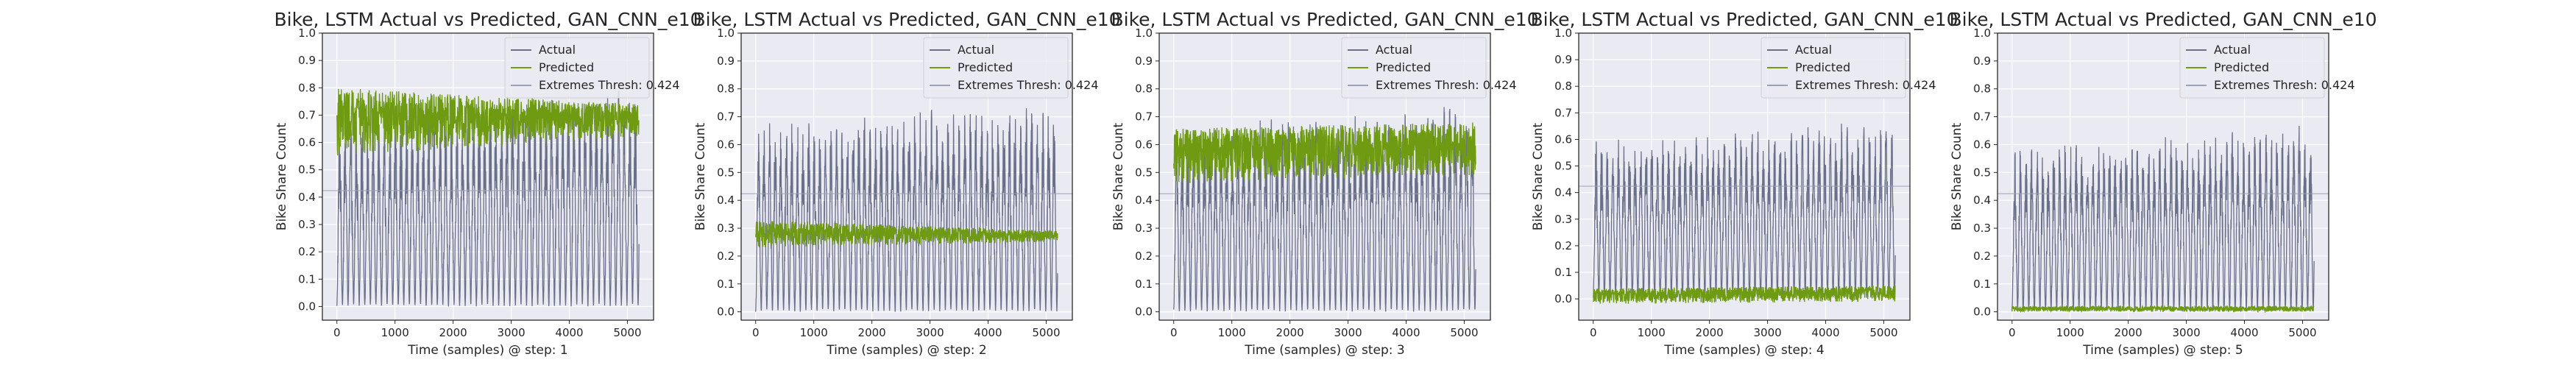  Describe the element at coordinates (906, 350) in the screenshot. I see `x-axis-label: Time (samples) @ step: 2` at that location.